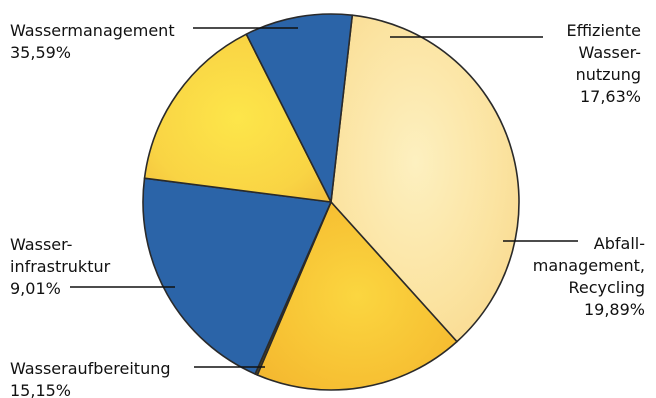 The width and height of the screenshot is (656, 398). I want to click on slice-value-wasseraufbereitung: 15,15%, so click(40, 389).